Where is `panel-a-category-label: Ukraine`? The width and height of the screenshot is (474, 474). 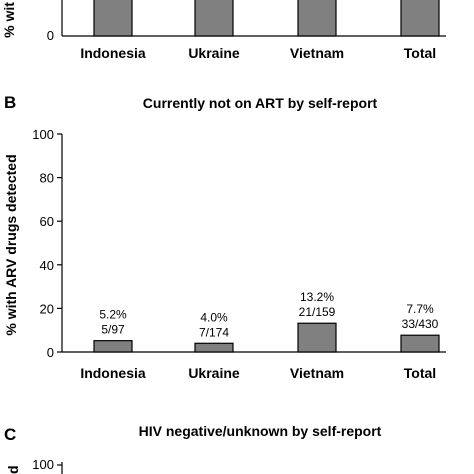 panel-a-category-label: Ukraine is located at coordinates (214, 53).